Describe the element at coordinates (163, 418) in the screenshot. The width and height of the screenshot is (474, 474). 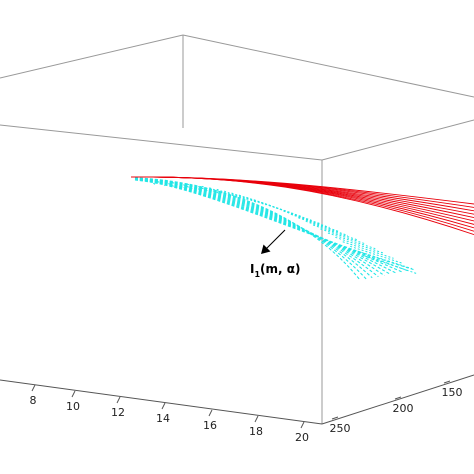
I see `x-tick-label: 14` at that location.